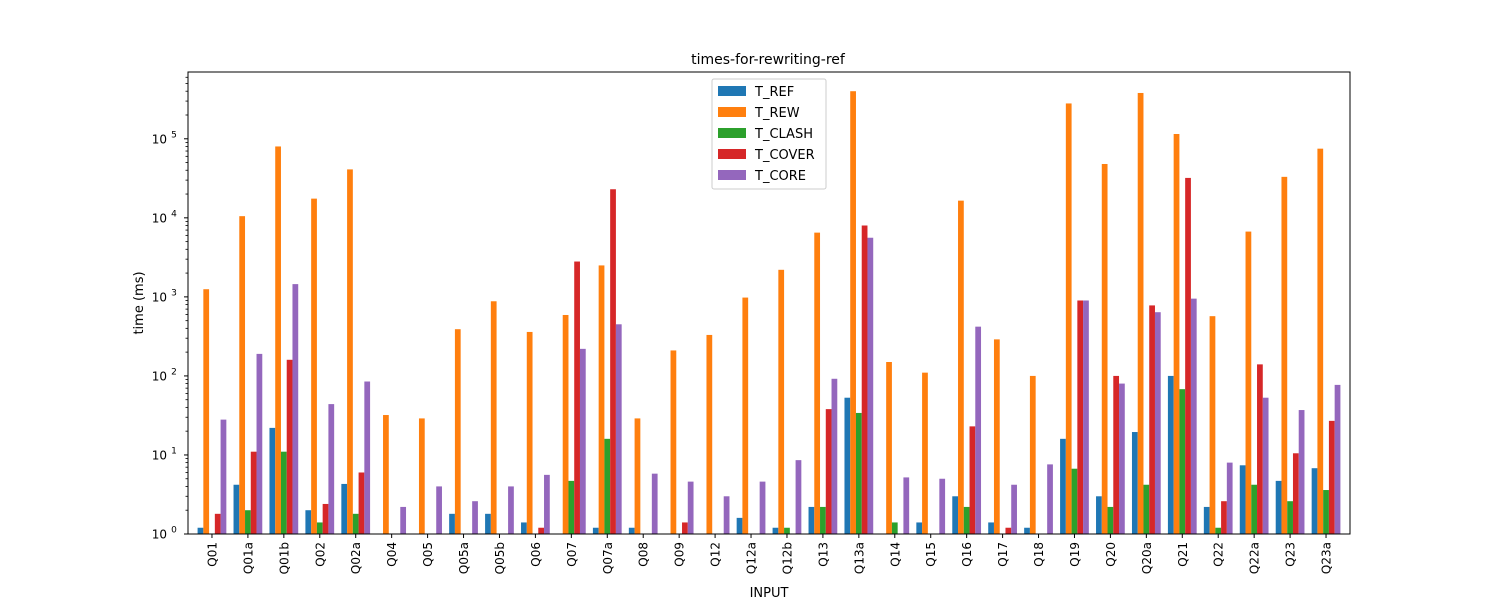 The height and width of the screenshot is (600, 1500). Describe the element at coordinates (894, 528) in the screenshot. I see `bar-t-clash-q14` at that location.